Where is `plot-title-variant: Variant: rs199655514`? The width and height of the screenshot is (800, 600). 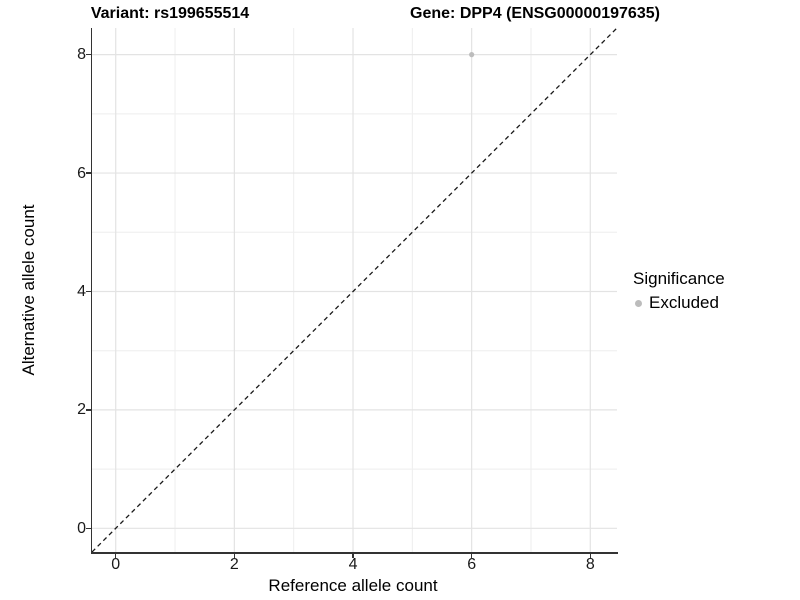 plot-title-variant: Variant: rs199655514 is located at coordinates (170, 13).